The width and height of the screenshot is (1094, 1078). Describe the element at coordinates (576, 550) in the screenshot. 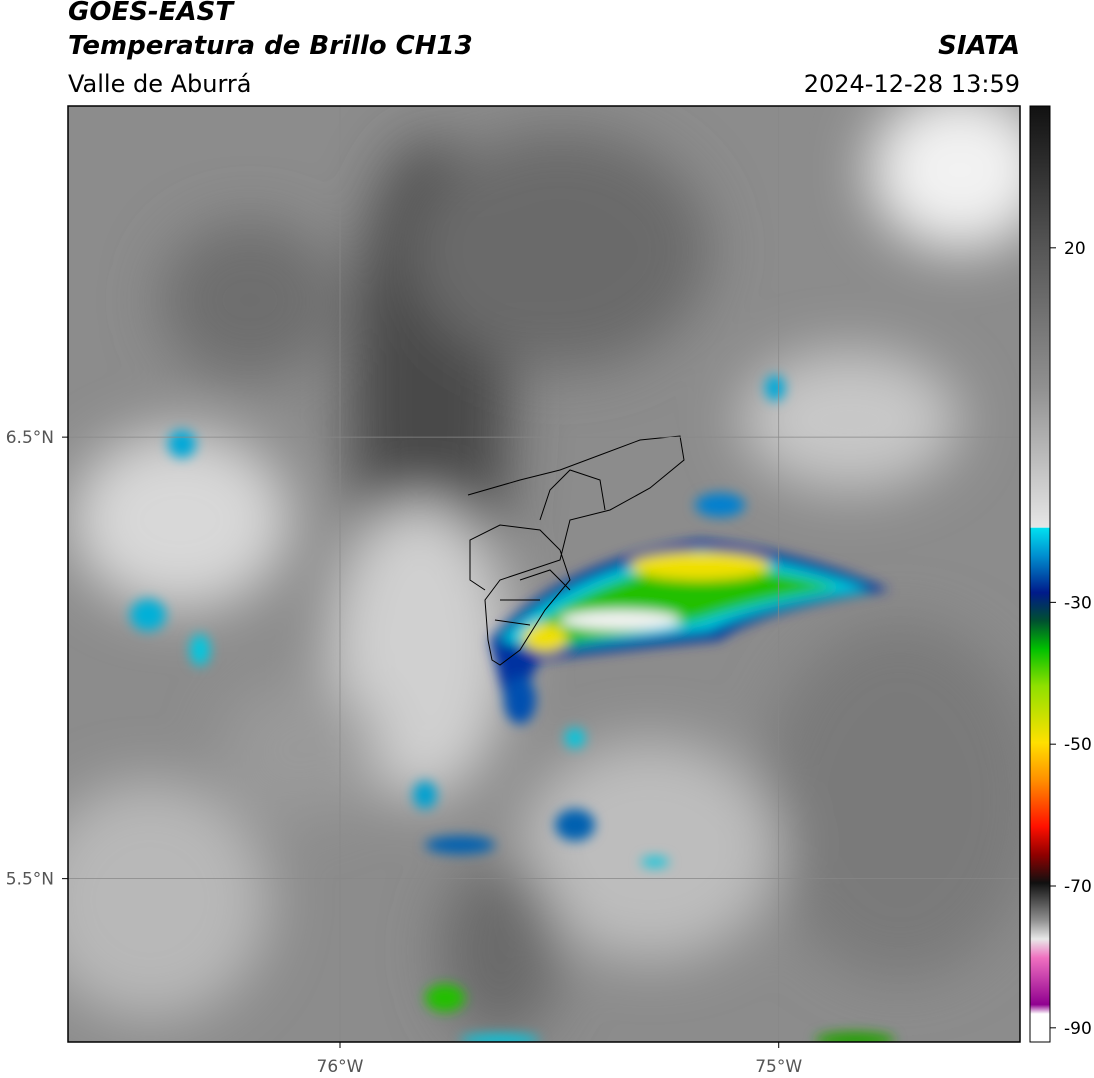

I see `municipal-boundaries` at that location.